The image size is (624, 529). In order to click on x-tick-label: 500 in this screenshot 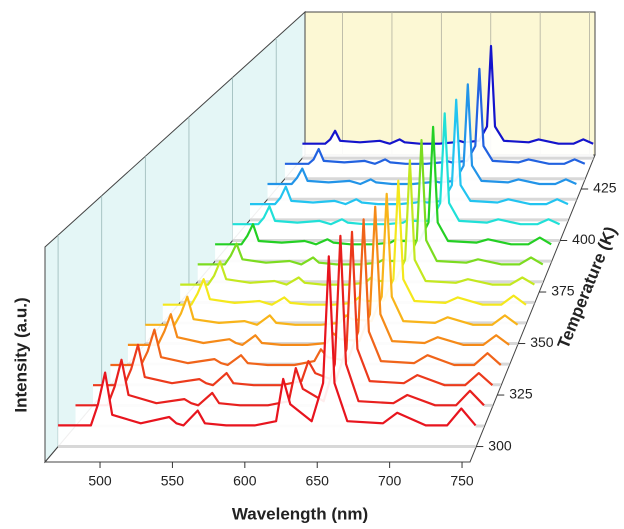, I will do `click(100, 481)`.